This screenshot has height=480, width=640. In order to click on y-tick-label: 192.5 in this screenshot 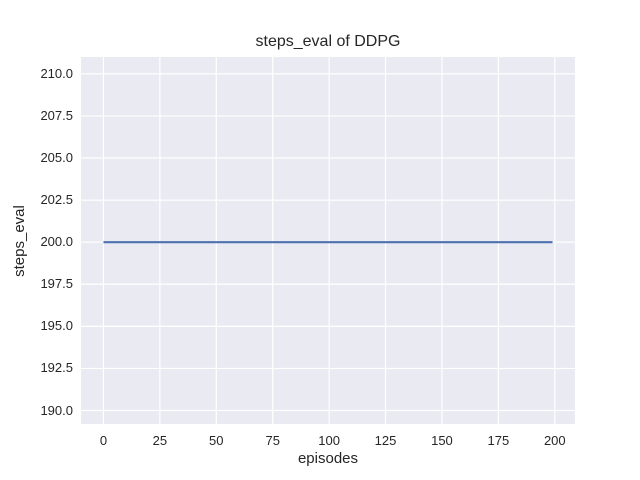, I will do `click(56, 368)`.